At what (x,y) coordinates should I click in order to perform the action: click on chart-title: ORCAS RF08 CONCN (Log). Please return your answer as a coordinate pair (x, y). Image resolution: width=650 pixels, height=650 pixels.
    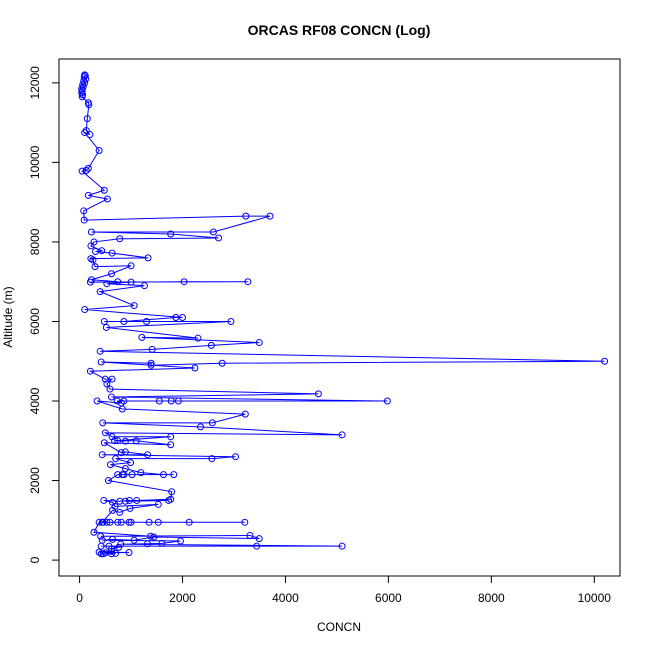
    Looking at the image, I should click on (339, 30).